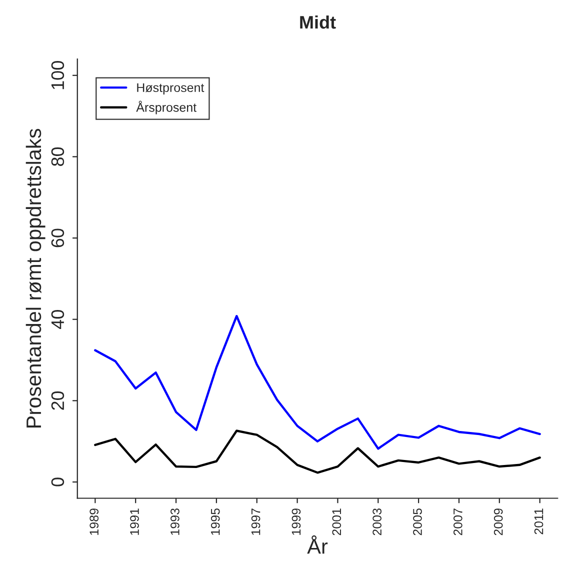  Describe the element at coordinates (317, 544) in the screenshot. I see `x-axis-title: År` at that location.